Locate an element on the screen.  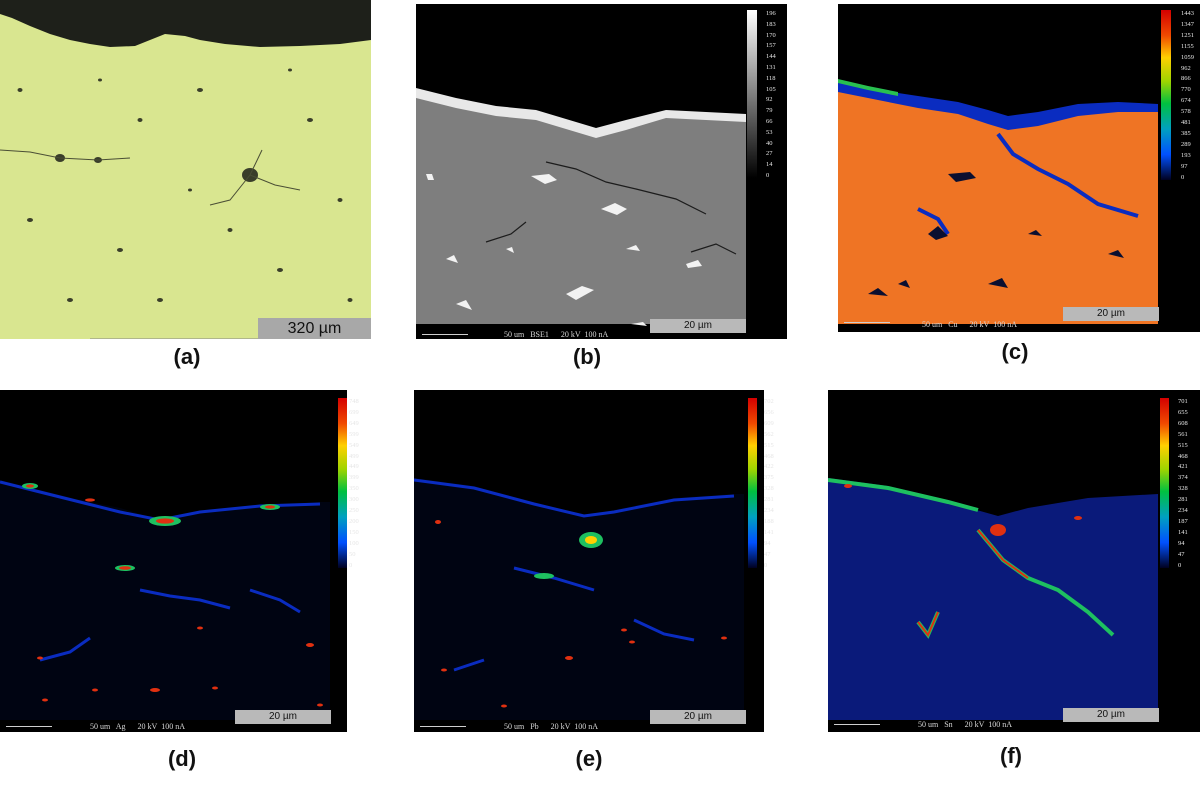
tick: 375 is located at coordinates (769, 478).